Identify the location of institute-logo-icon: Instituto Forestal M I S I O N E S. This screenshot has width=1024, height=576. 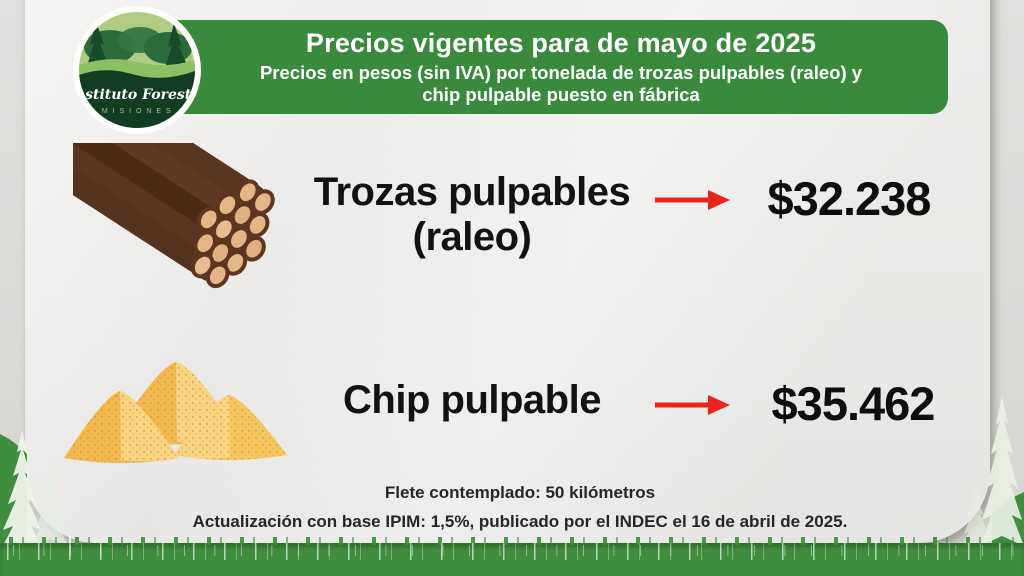
(137, 70).